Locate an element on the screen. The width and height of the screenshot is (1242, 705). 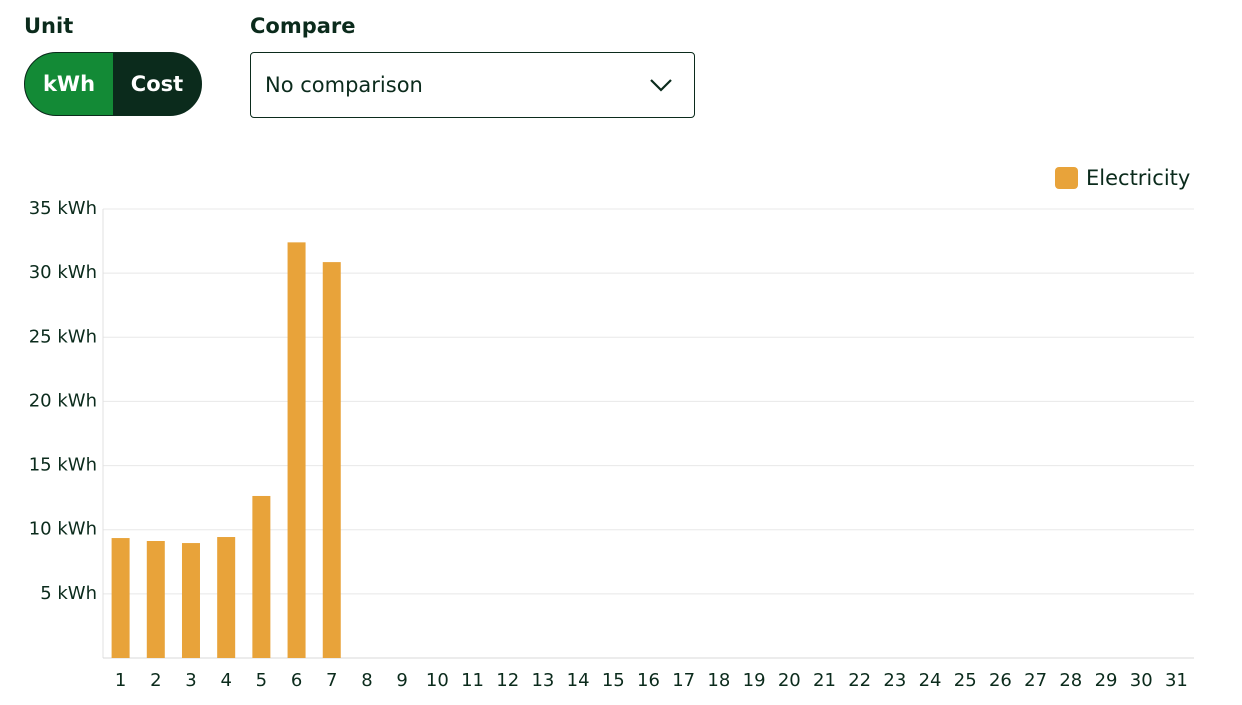
x-tick-label: 21 is located at coordinates (824, 680).